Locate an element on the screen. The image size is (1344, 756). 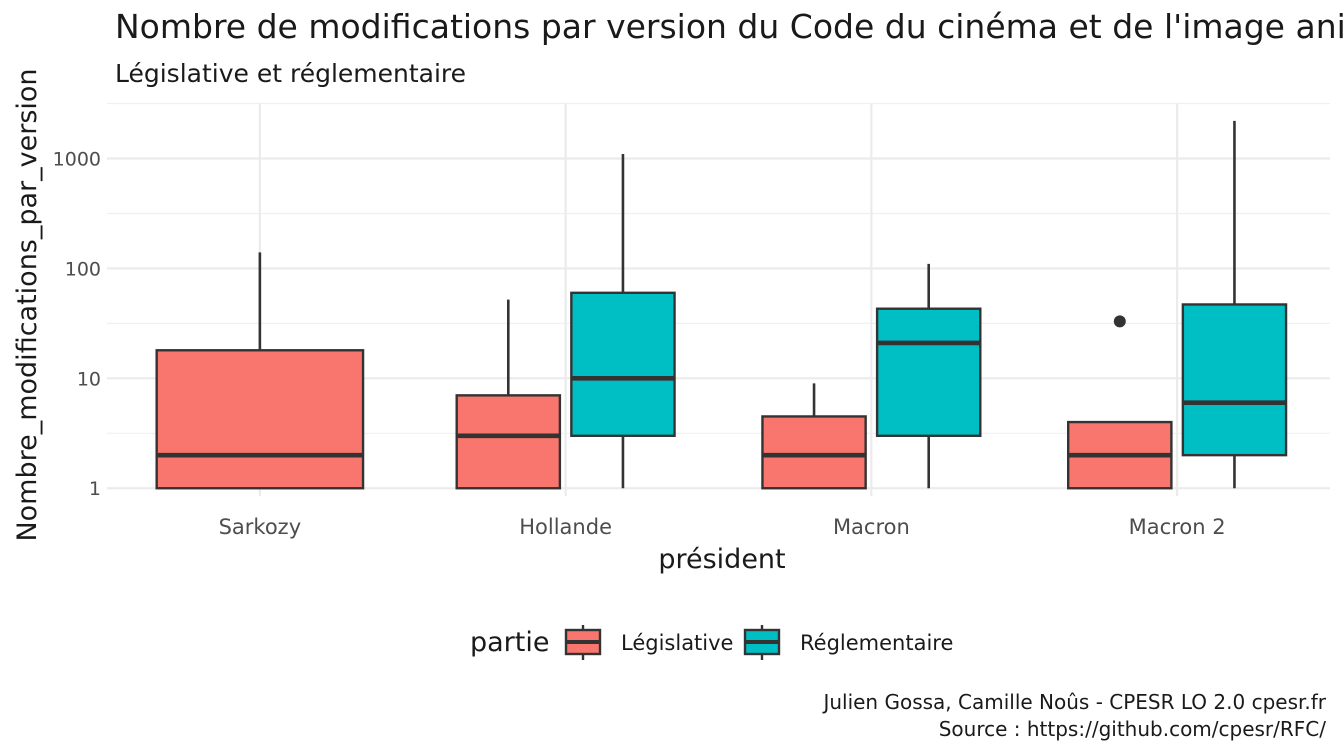
y-tick-label: 100 is located at coordinates (83, 269).